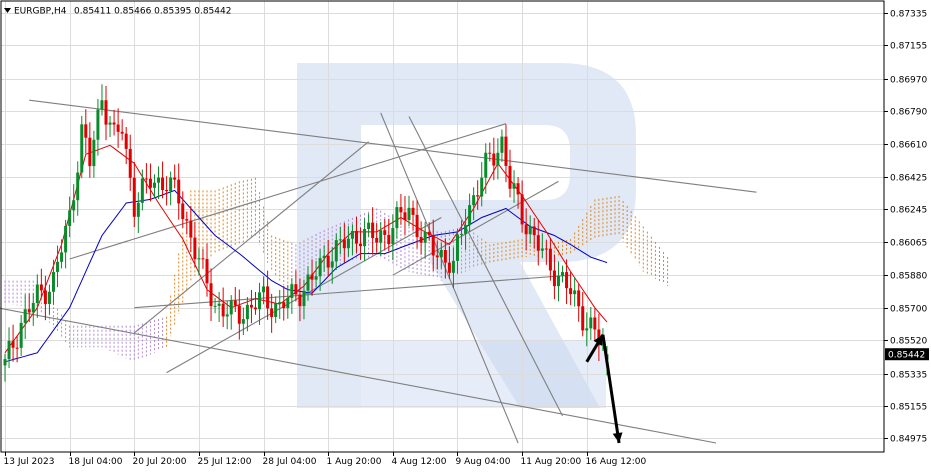 Image resolution: width=931 pixels, height=476 pixels. Describe the element at coordinates (908, 310) in the screenshot. I see `y-tick-label: 0.85700` at that location.